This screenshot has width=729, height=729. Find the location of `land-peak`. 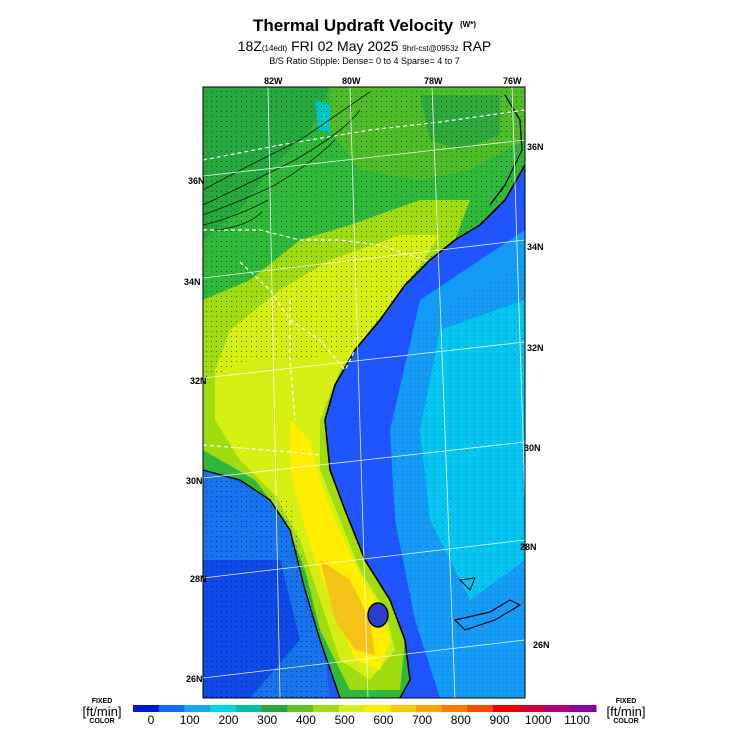

land-peak is located at coordinates (347, 607).